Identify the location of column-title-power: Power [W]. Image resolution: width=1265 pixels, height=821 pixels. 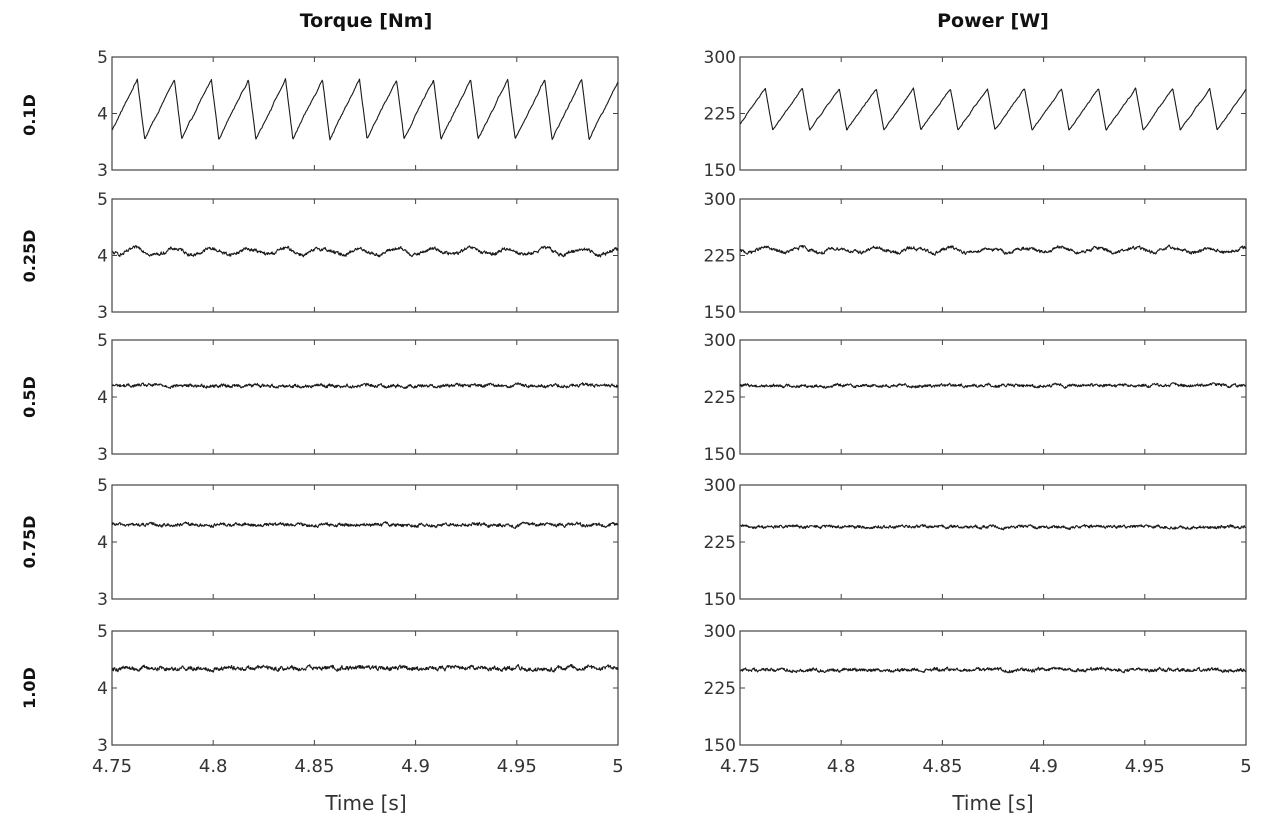
(993, 21).